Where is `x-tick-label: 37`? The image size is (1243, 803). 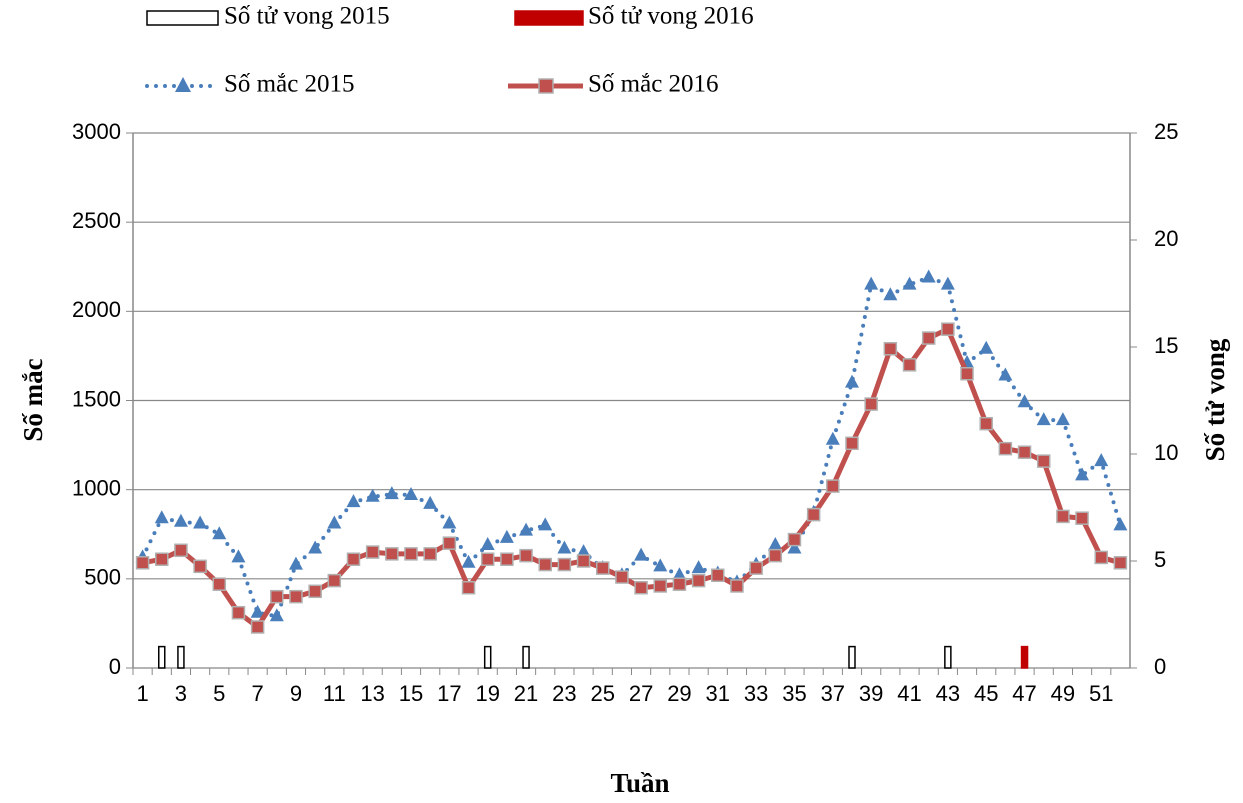 x-tick-label: 37 is located at coordinates (833, 693).